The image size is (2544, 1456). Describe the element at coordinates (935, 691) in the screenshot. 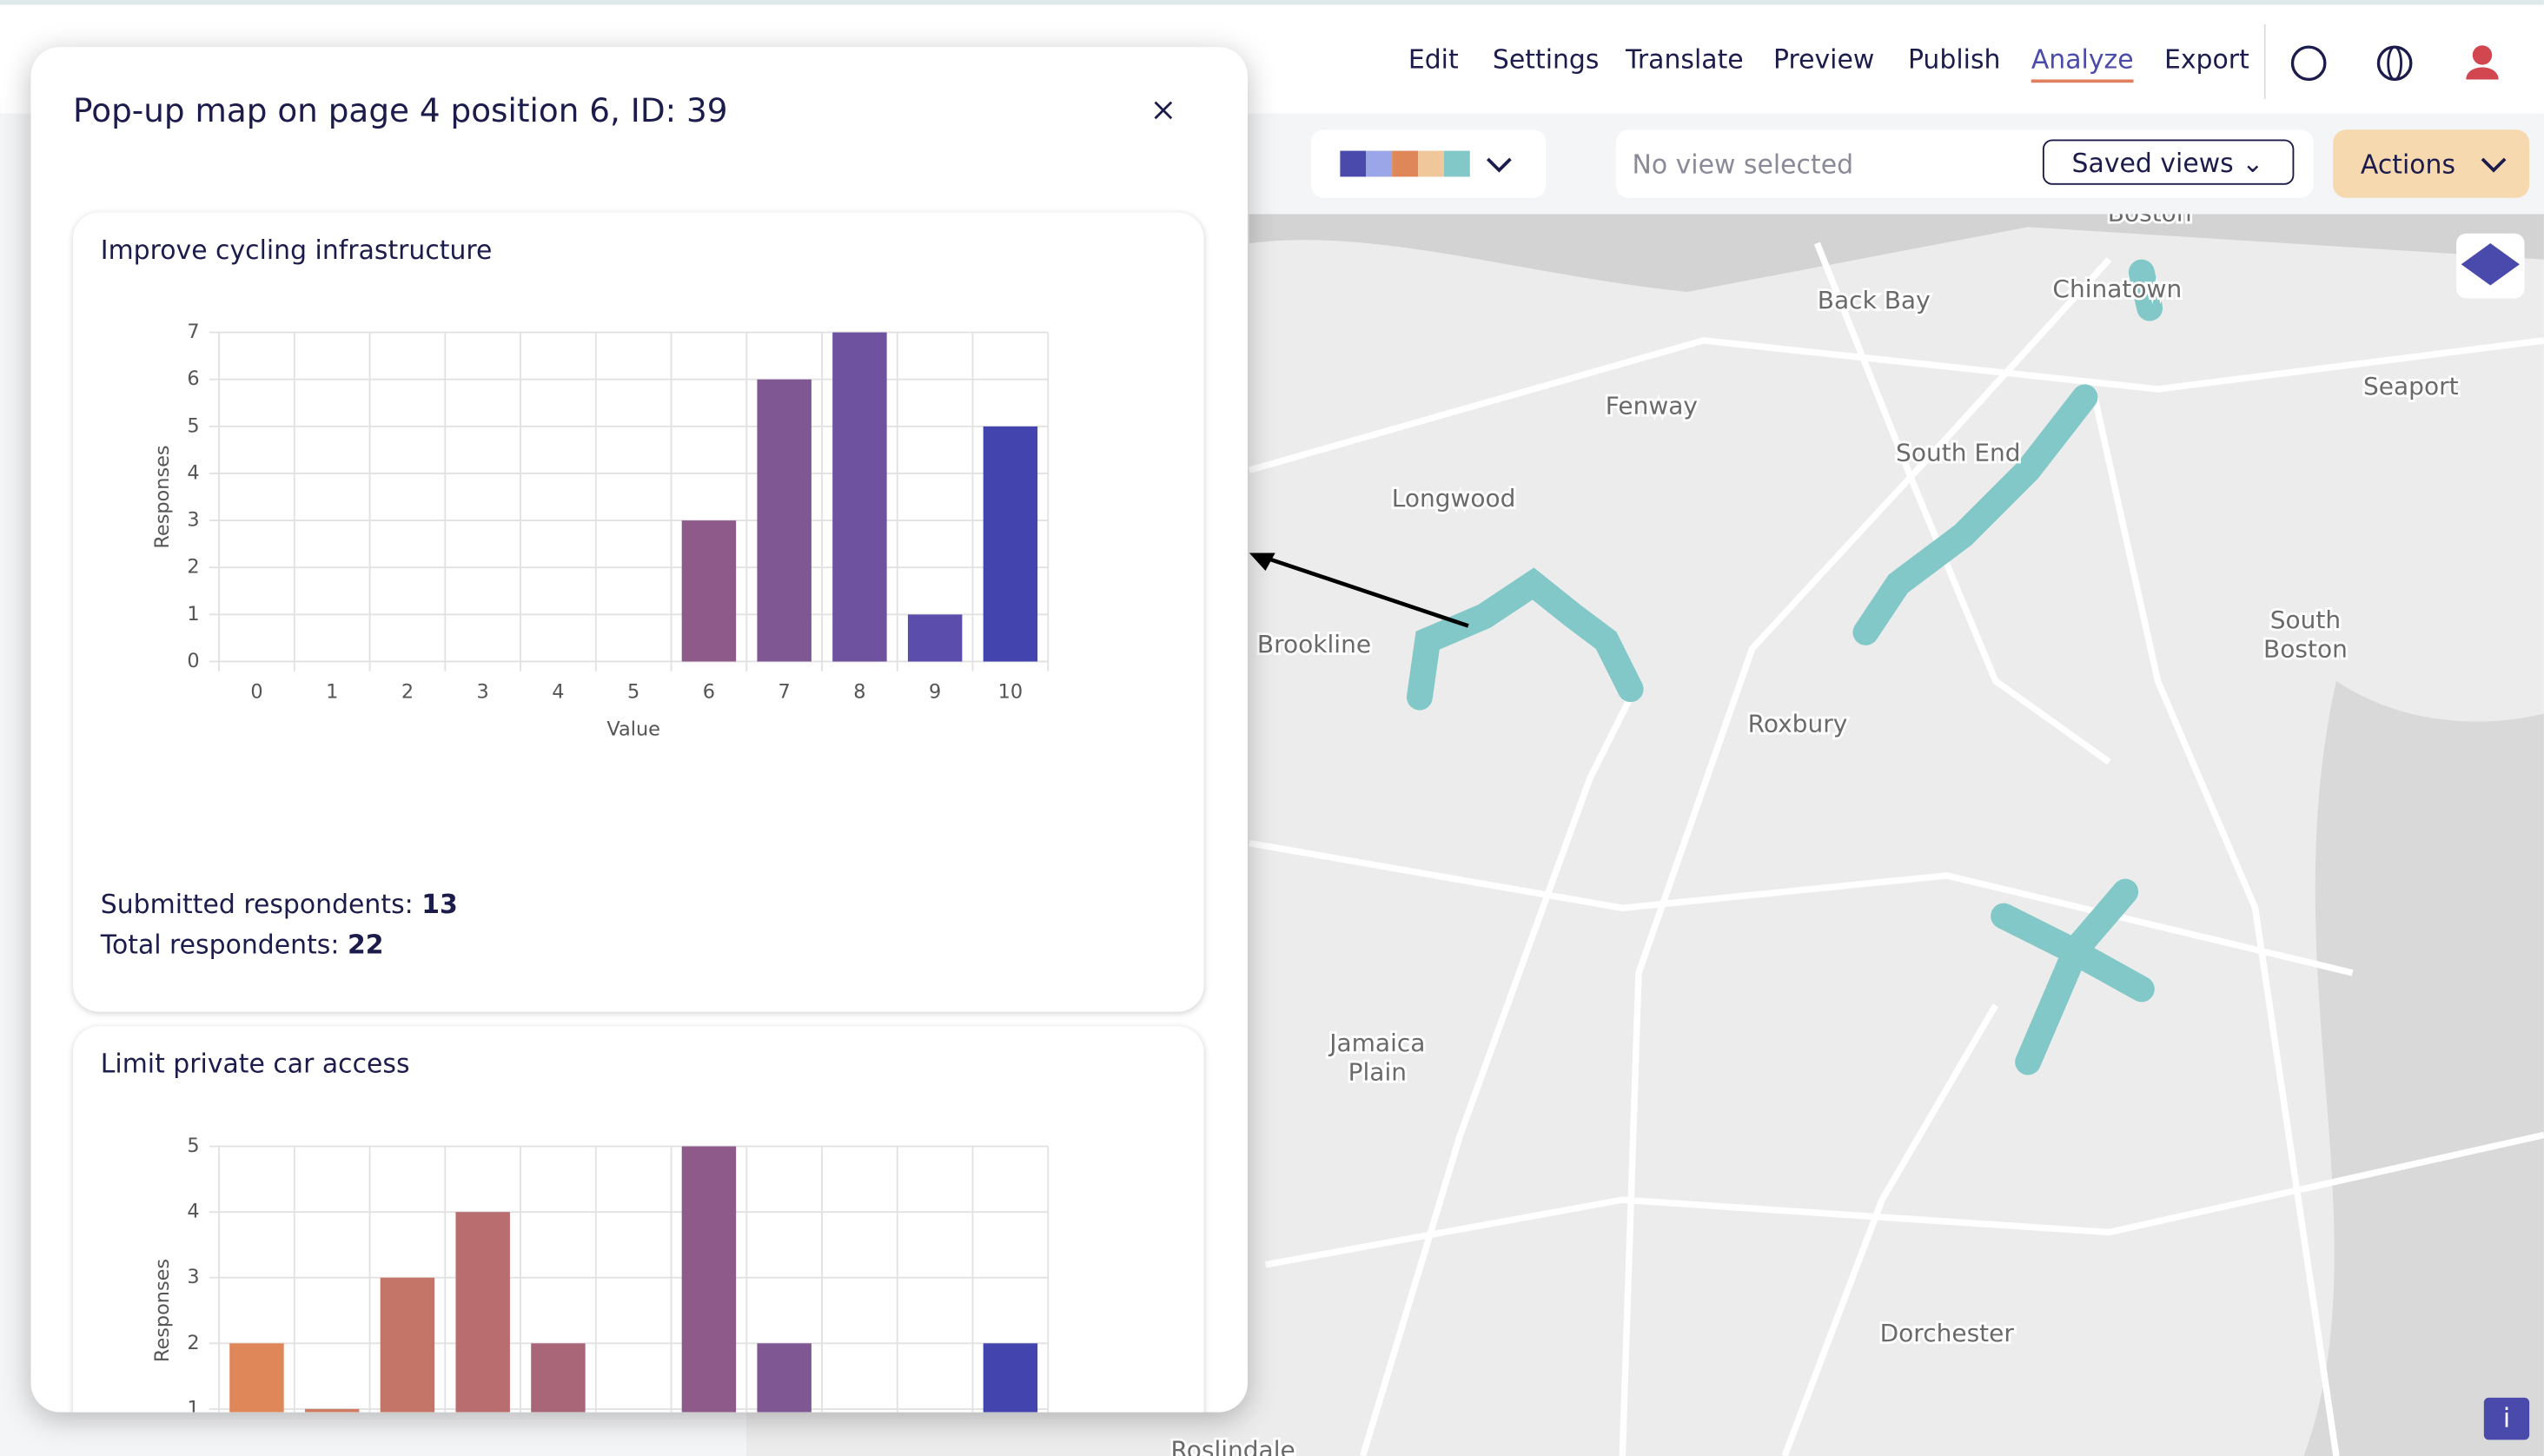

I see `x-tick-label: 9` at that location.